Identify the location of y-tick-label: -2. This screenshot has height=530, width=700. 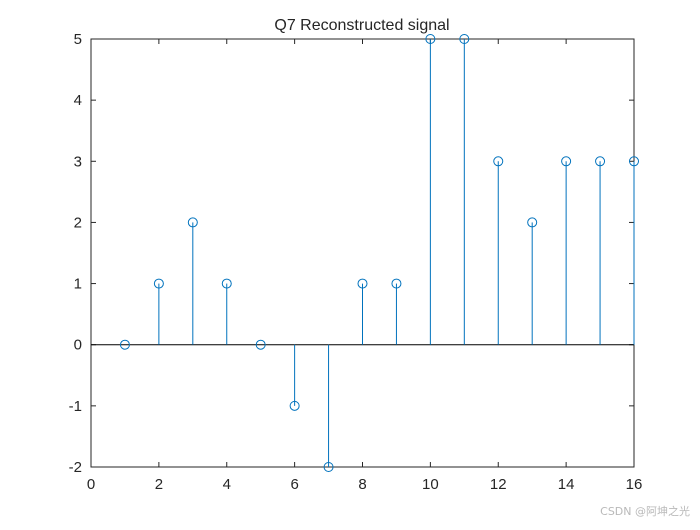
(75, 467).